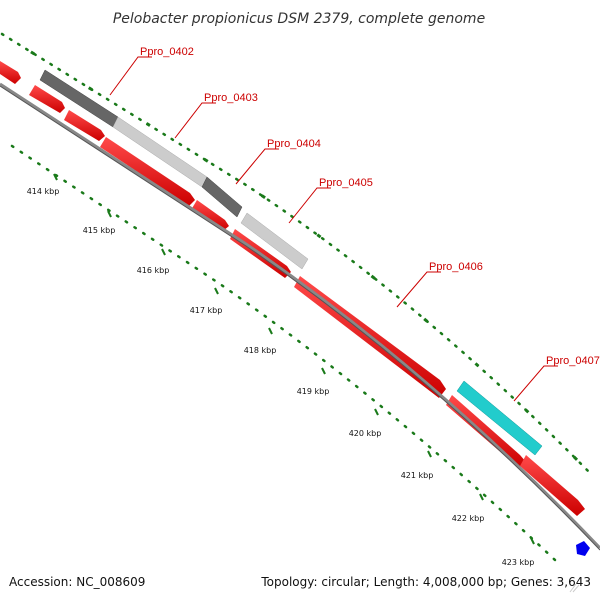  Describe the element at coordinates (574, 588) in the screenshot. I see `faint-marker-icon` at that location.